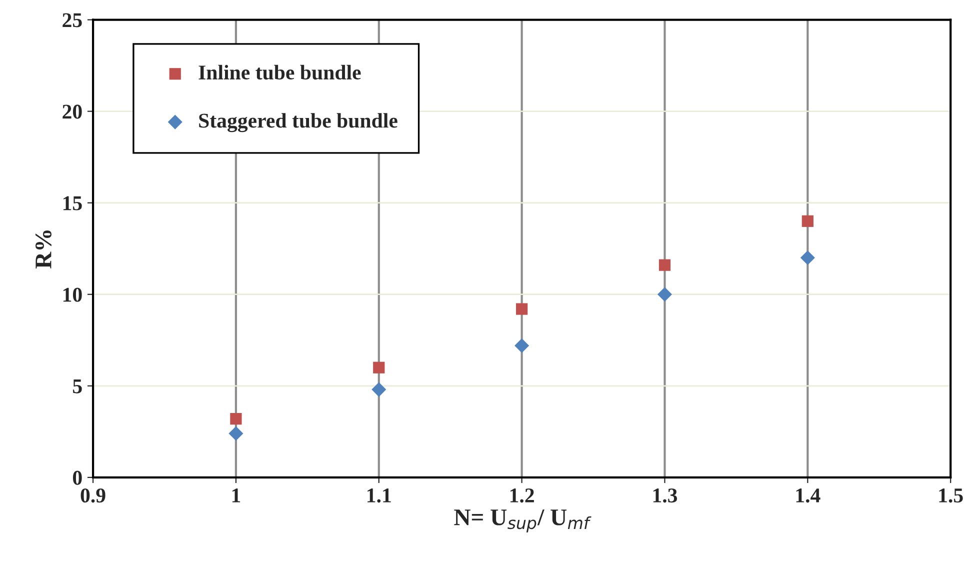 This screenshot has height=565, width=969. Describe the element at coordinates (43, 249) in the screenshot. I see `y-axis-title: R%` at that location.